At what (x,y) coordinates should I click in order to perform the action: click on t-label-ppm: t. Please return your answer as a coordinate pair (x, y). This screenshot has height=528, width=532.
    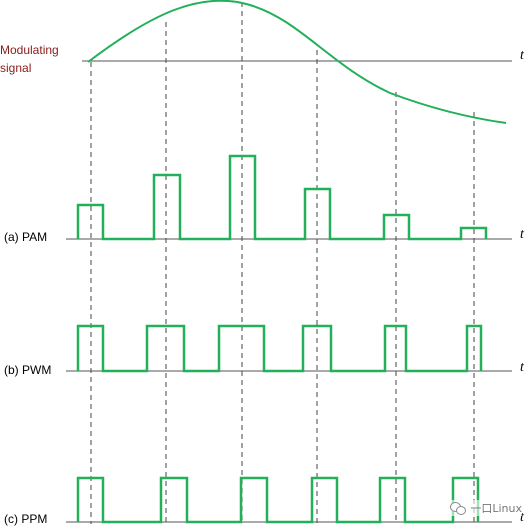
    Looking at the image, I should click on (522, 517).